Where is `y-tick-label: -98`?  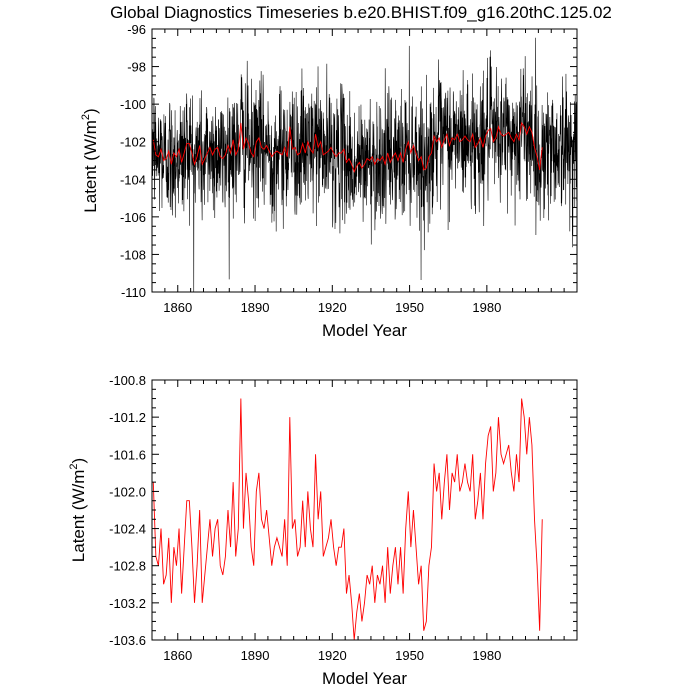
y-tick-label: -98 is located at coordinates (136, 67).